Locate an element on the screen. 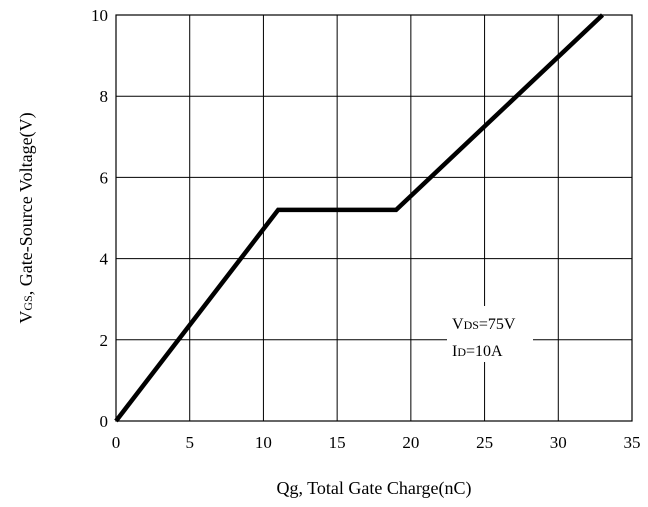 The height and width of the screenshot is (507, 648). annotation-vds-value: =75V is located at coordinates (497, 324).